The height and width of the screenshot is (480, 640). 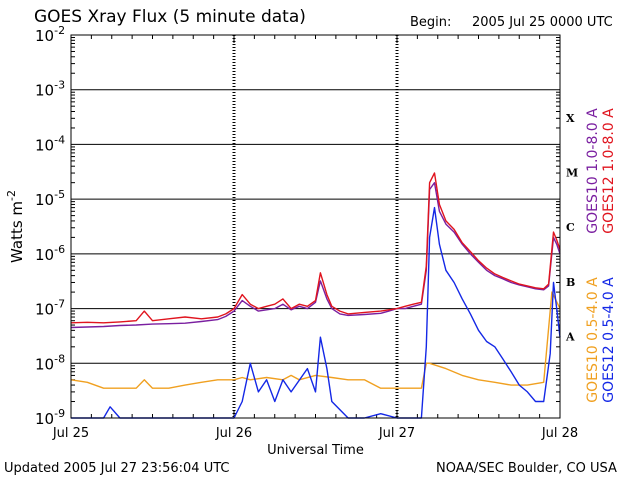 What do you see at coordinates (570, 282) in the screenshot?
I see `flare-class-b: B` at bounding box center [570, 282].